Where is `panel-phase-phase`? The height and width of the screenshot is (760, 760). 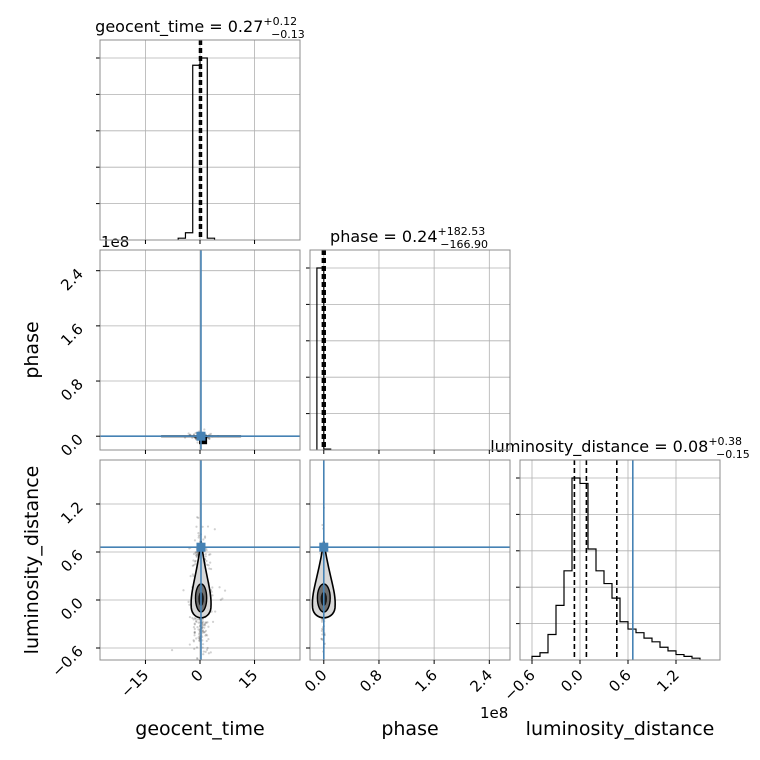
panel-phase-phase is located at coordinates (408, 351).